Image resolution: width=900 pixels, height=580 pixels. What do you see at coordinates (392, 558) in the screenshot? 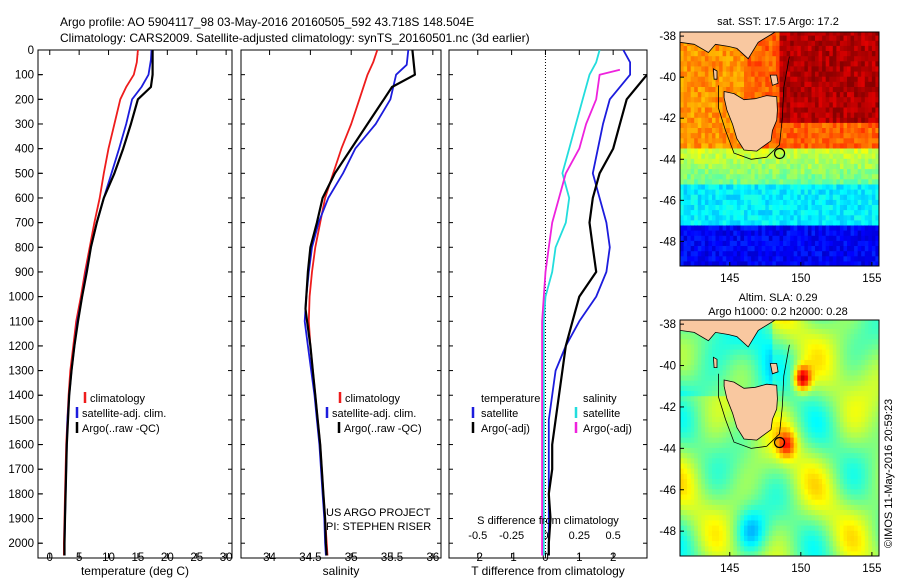
I see `xtick-label: 35.5` at bounding box center [392, 558].